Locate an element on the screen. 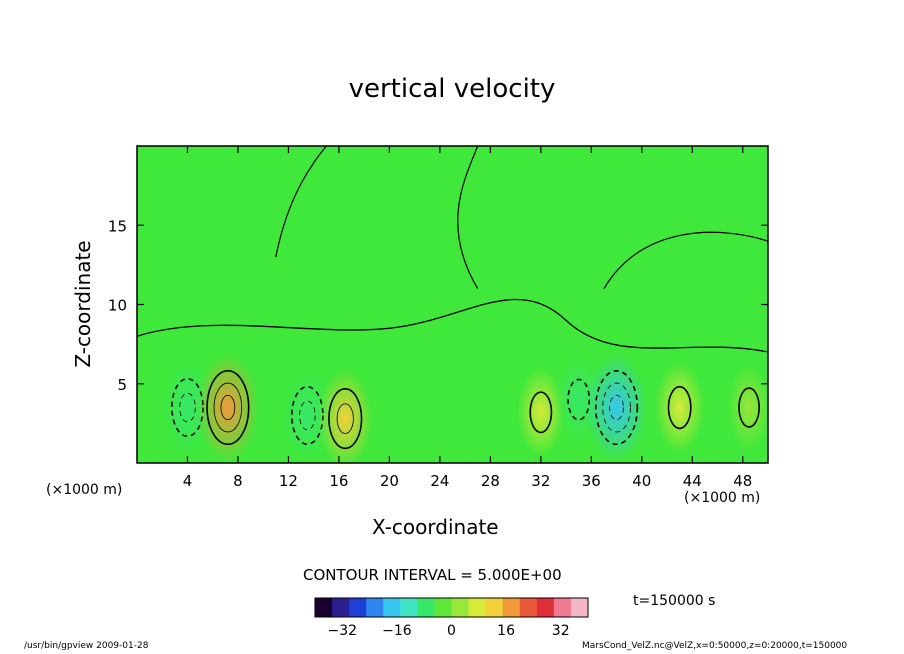 The width and height of the screenshot is (904, 654). x-tick-label: 28 is located at coordinates (490, 481).